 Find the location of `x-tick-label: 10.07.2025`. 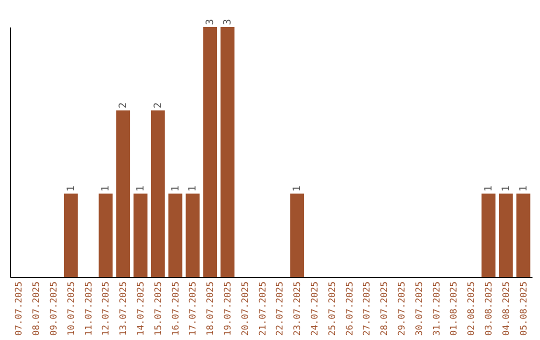

x-tick-label: 10.07.2025 is located at coordinates (71, 309).